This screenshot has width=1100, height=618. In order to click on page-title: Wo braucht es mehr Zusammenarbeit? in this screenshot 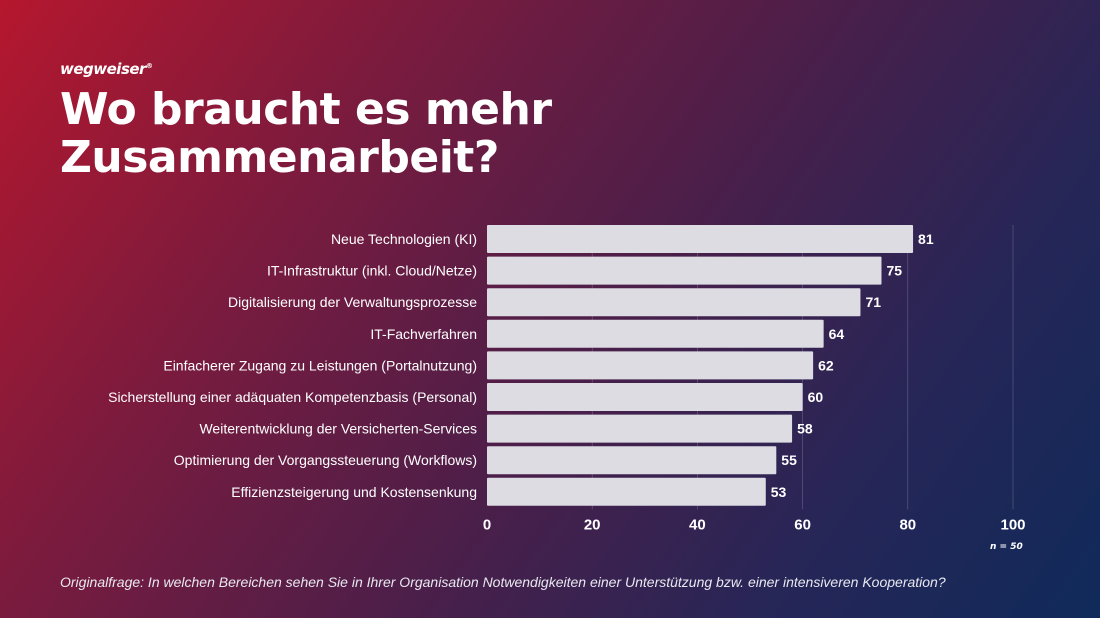, I will do `click(306, 133)`.